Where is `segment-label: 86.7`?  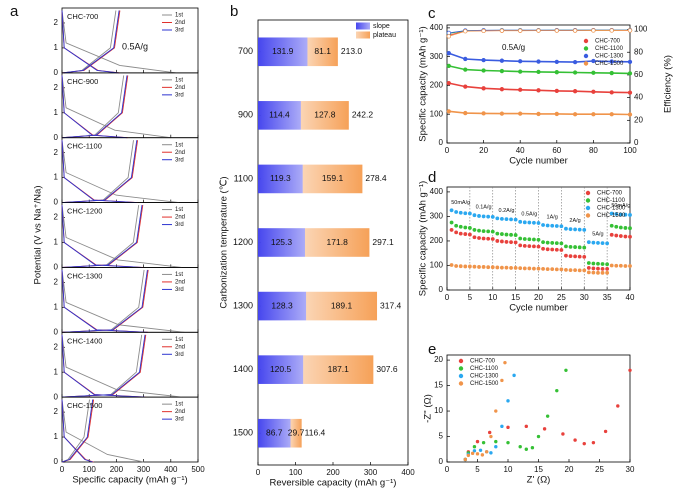 segment-label: 86.7 is located at coordinates (274, 432).